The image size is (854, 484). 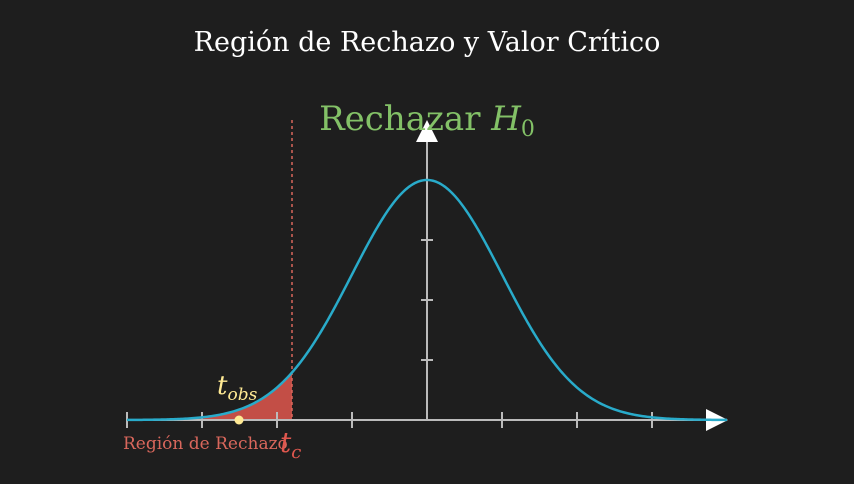 I want to click on observed-statistic-label: tobs, so click(x=237, y=388).